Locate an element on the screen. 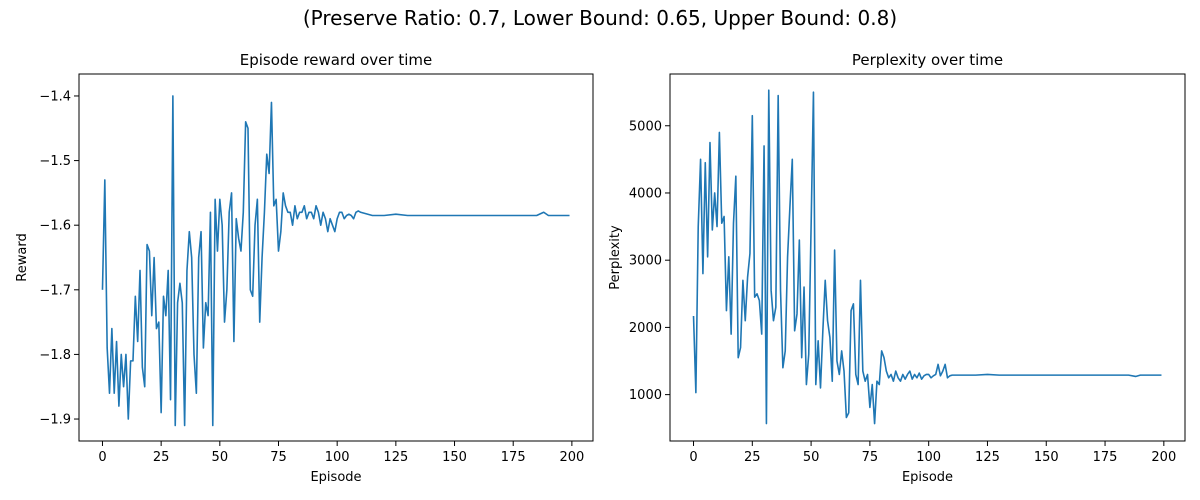 The image size is (1200, 500). x-tick-label-reward-5: 125 is located at coordinates (395, 457).